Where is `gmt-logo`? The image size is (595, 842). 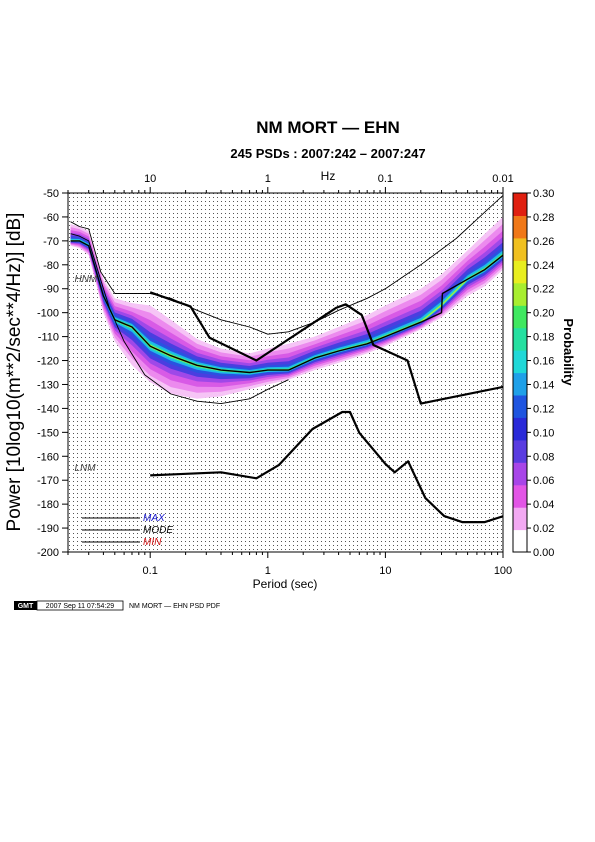
gmt-logo is located at coordinates (25, 605).